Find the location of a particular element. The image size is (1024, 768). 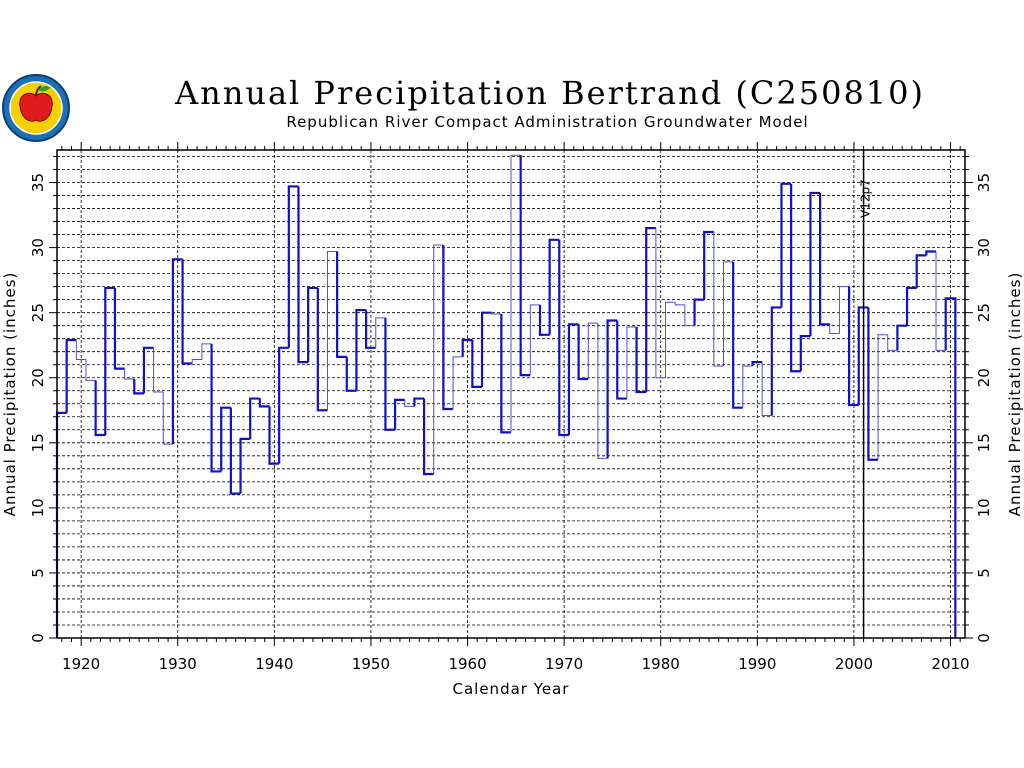

step-segment-2007 is located at coordinates (921, 271).